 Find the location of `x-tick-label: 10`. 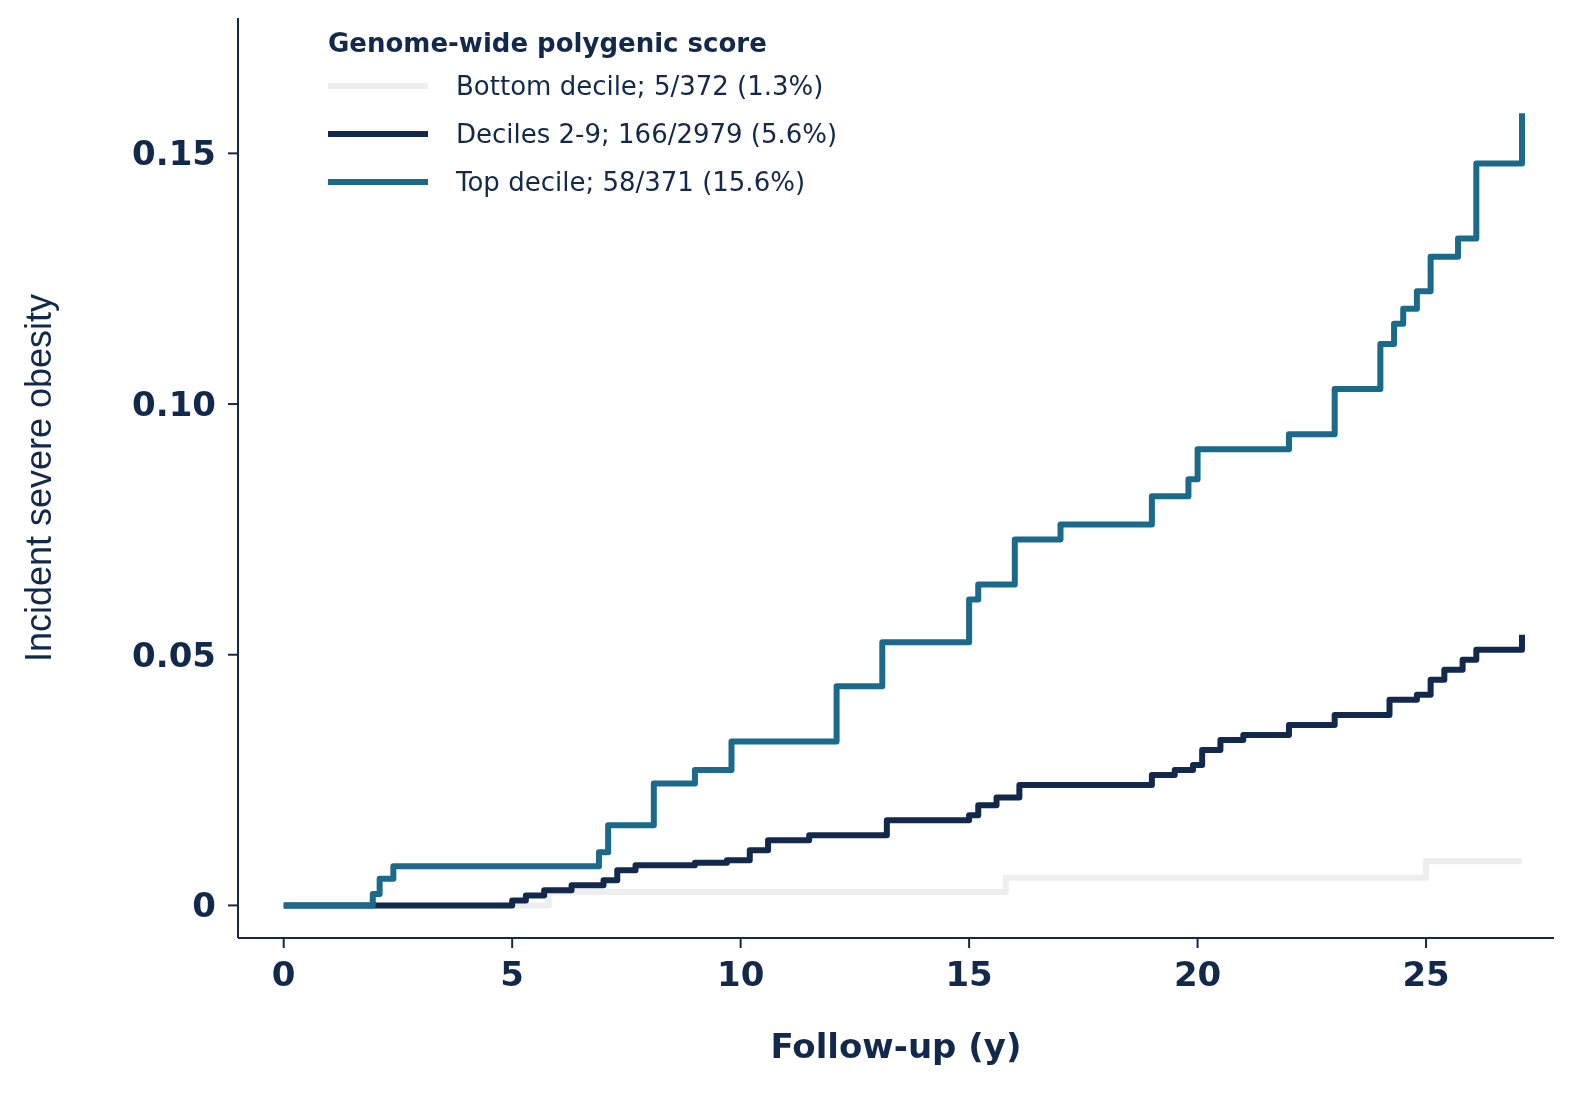

x-tick-label: 10 is located at coordinates (740, 974).